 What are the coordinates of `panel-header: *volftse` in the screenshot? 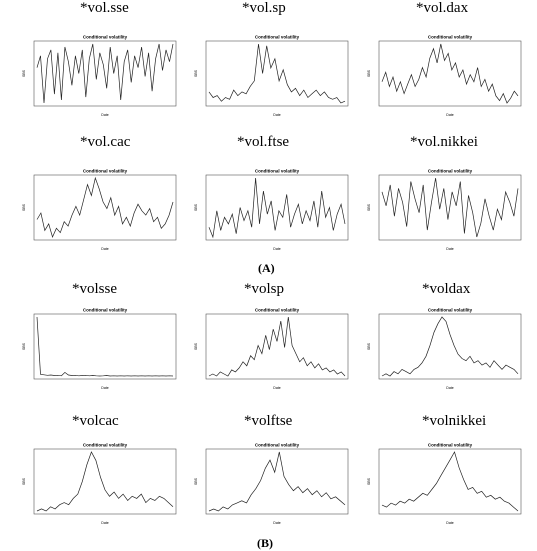 It's located at (268, 421).